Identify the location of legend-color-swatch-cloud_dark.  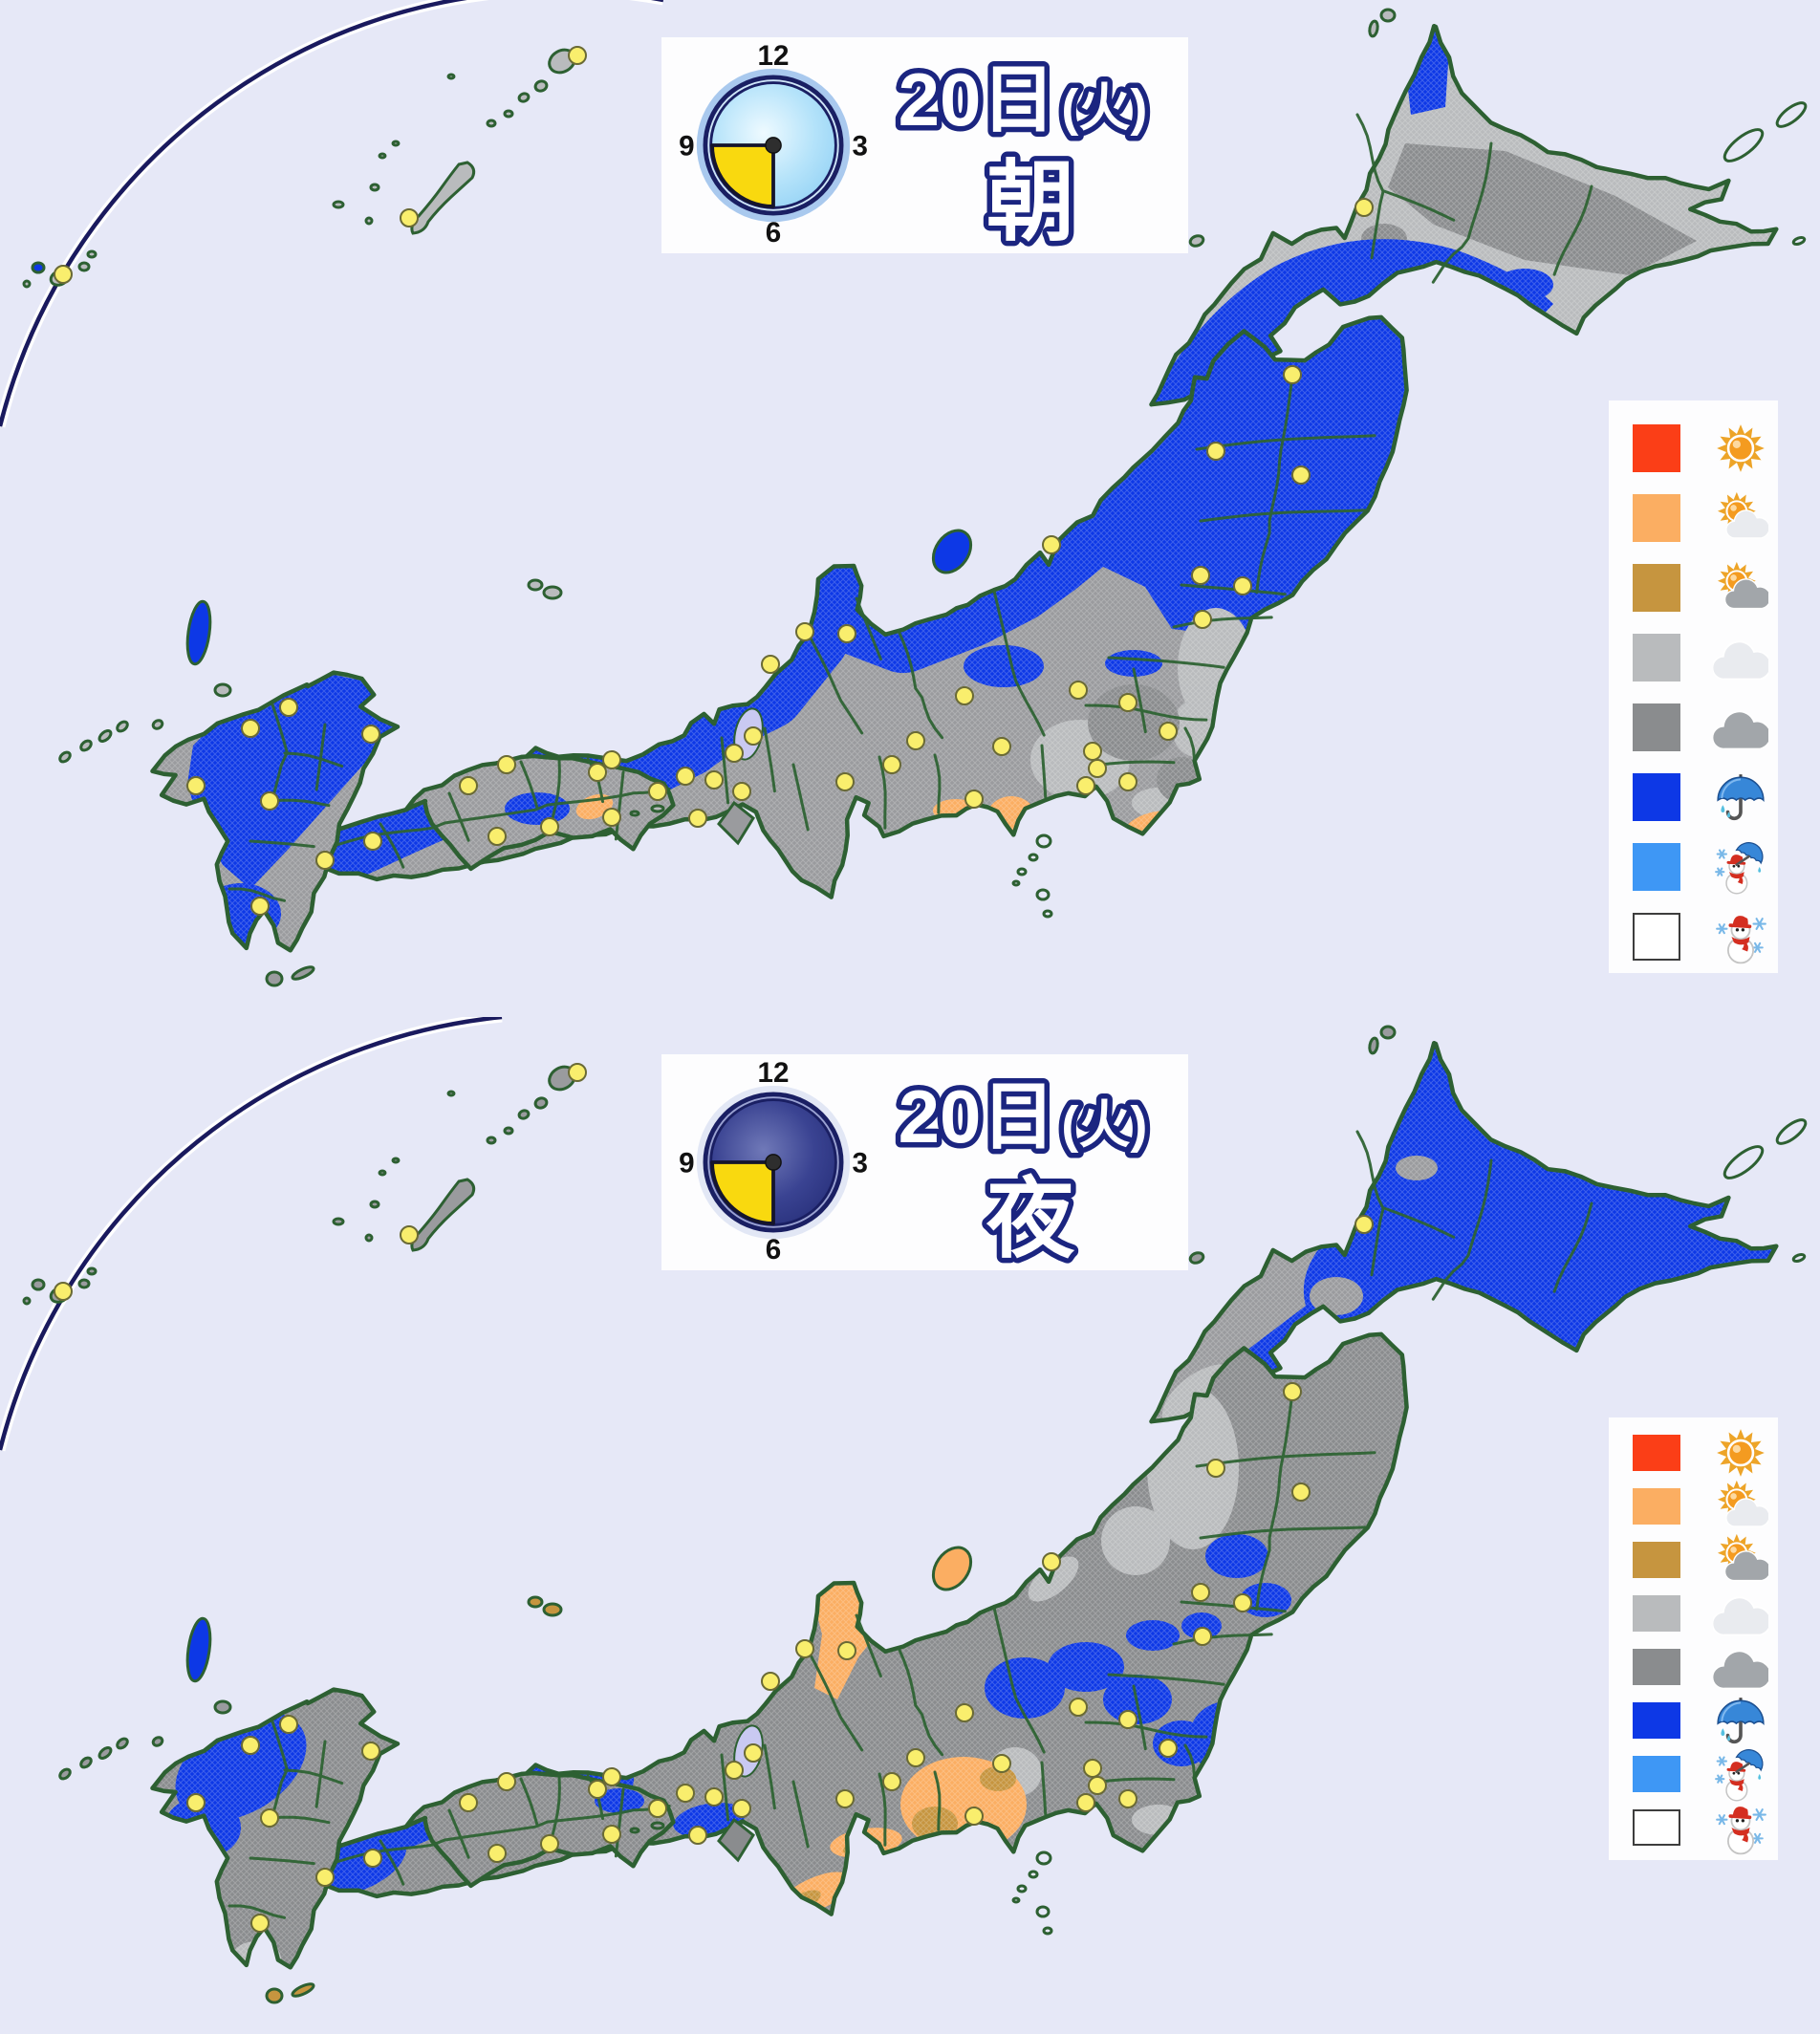
(1656, 727).